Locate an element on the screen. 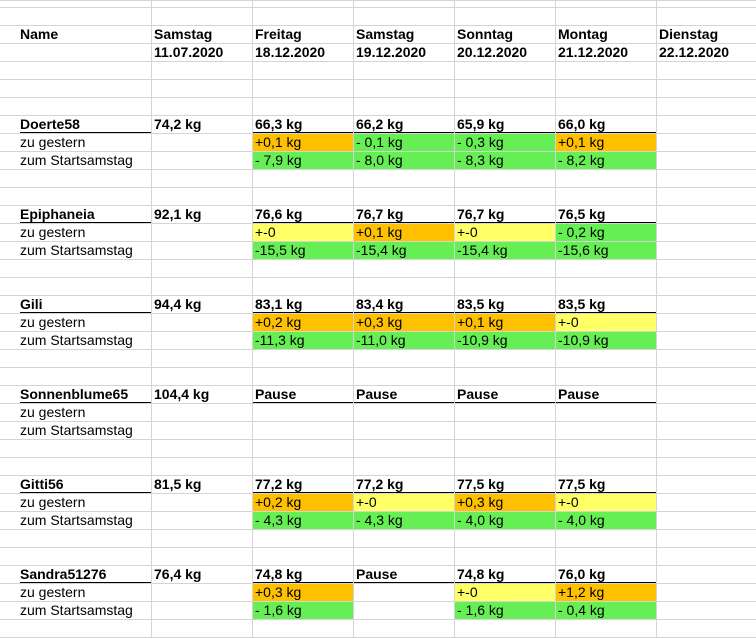  person-name: Sonnenblume65 is located at coordinates (74, 394).